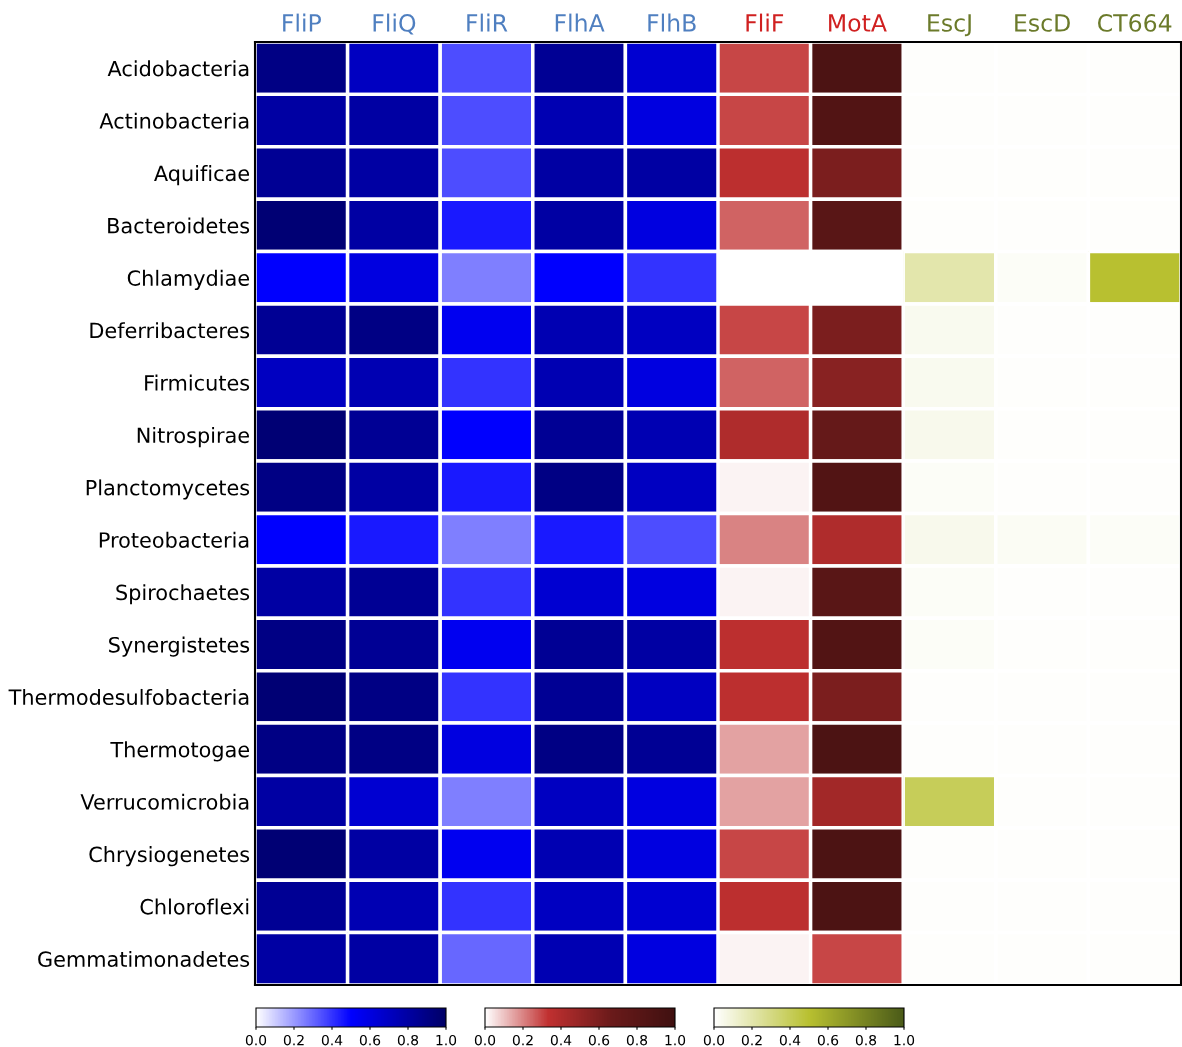 The height and width of the screenshot is (1047, 1182). I want to click on y-tick-label: Deferribacteres, so click(170, 330).